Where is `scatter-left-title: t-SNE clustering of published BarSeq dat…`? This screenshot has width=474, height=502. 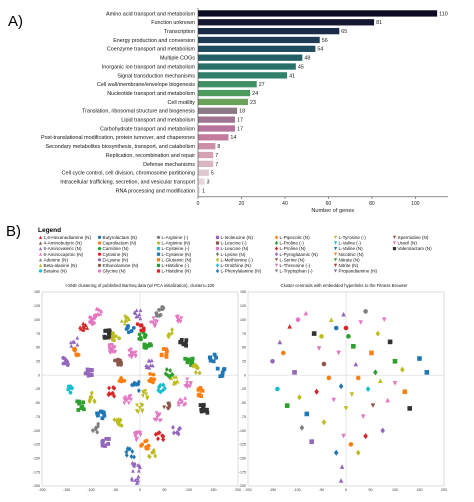
scatter-left-title: t-SNE clustering of published BarSeq dat… is located at coordinates (141, 285).